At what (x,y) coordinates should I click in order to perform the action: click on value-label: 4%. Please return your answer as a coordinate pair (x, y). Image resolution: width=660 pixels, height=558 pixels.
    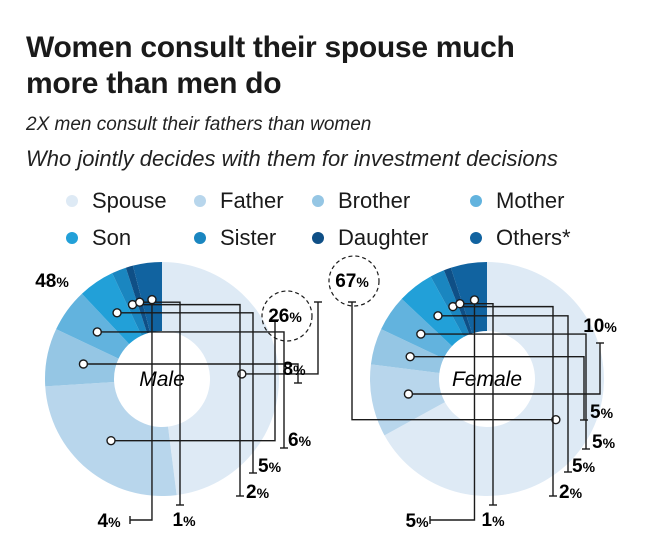
    Looking at the image, I should click on (109, 521).